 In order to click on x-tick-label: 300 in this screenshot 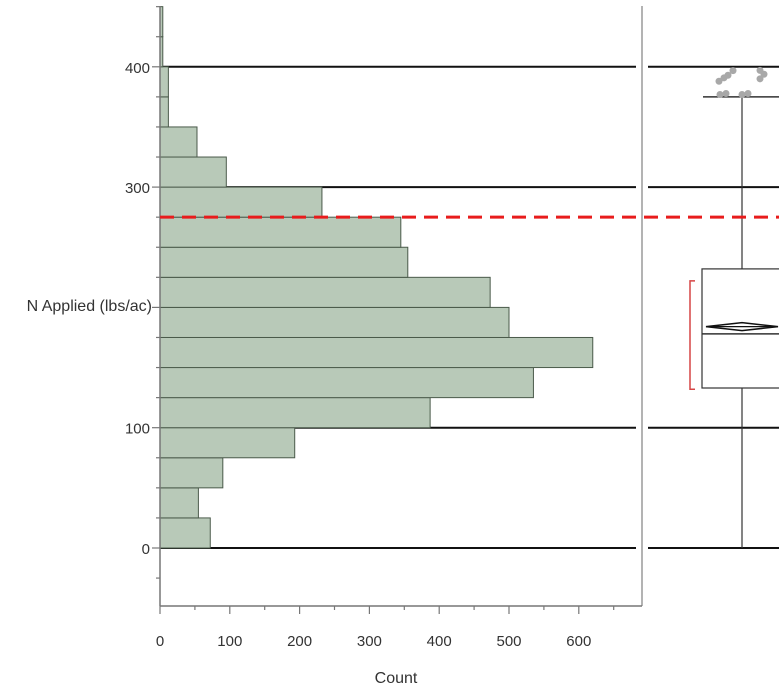, I will do `click(369, 641)`.